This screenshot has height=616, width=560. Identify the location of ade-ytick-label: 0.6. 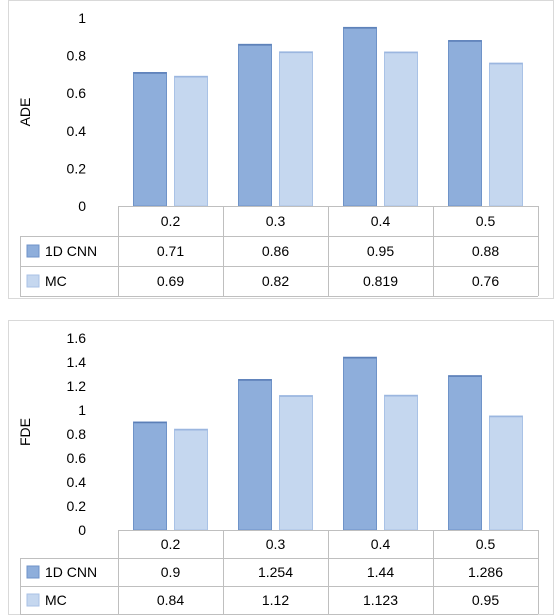
(77, 93).